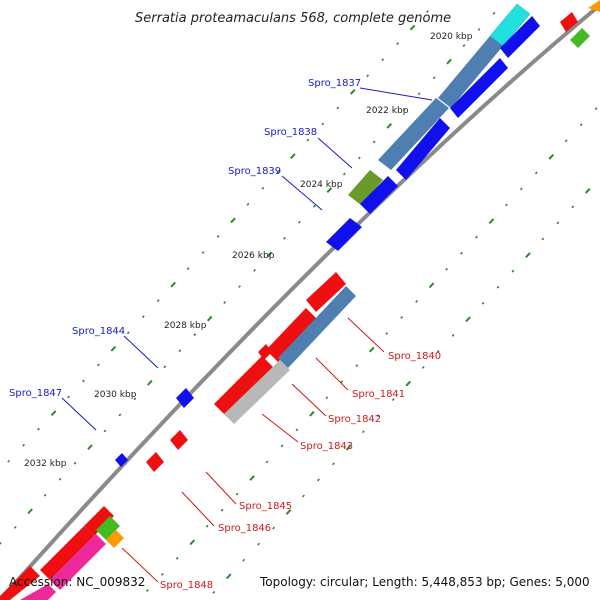  Describe the element at coordinates (594, 6) in the screenshot. I see `gene-right-orange-top` at that location.